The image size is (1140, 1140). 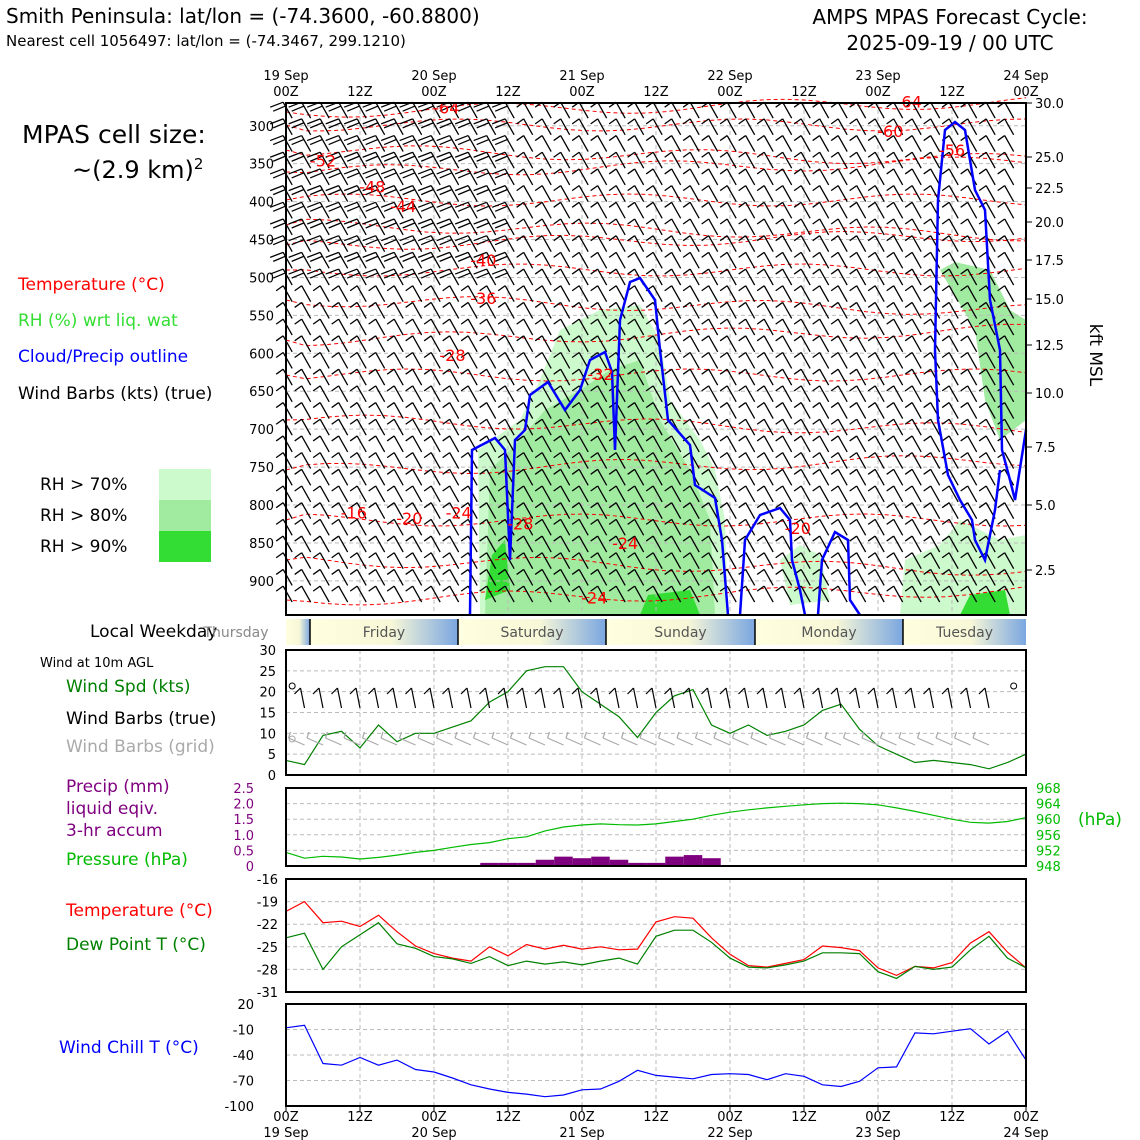 What do you see at coordinates (497, 570) in the screenshot?
I see `rh-fill-region` at bounding box center [497, 570].